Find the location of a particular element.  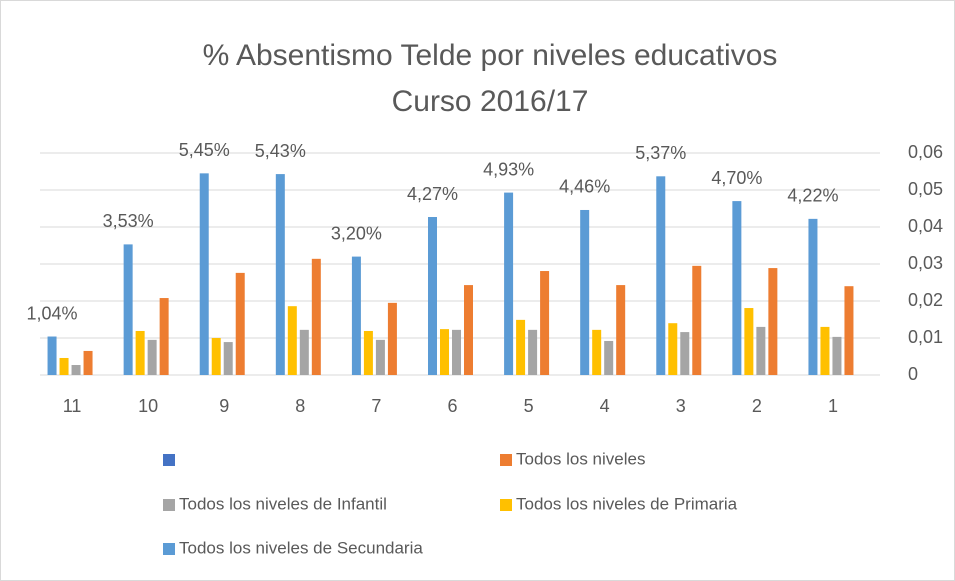

y2-tick-label: 0,06 is located at coordinates (925, 152).